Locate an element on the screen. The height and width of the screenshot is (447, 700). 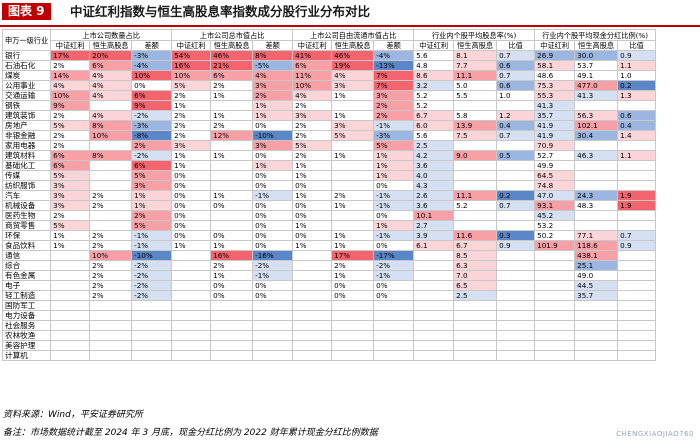
industry-label: 国防军工 is located at coordinates (26, 305).